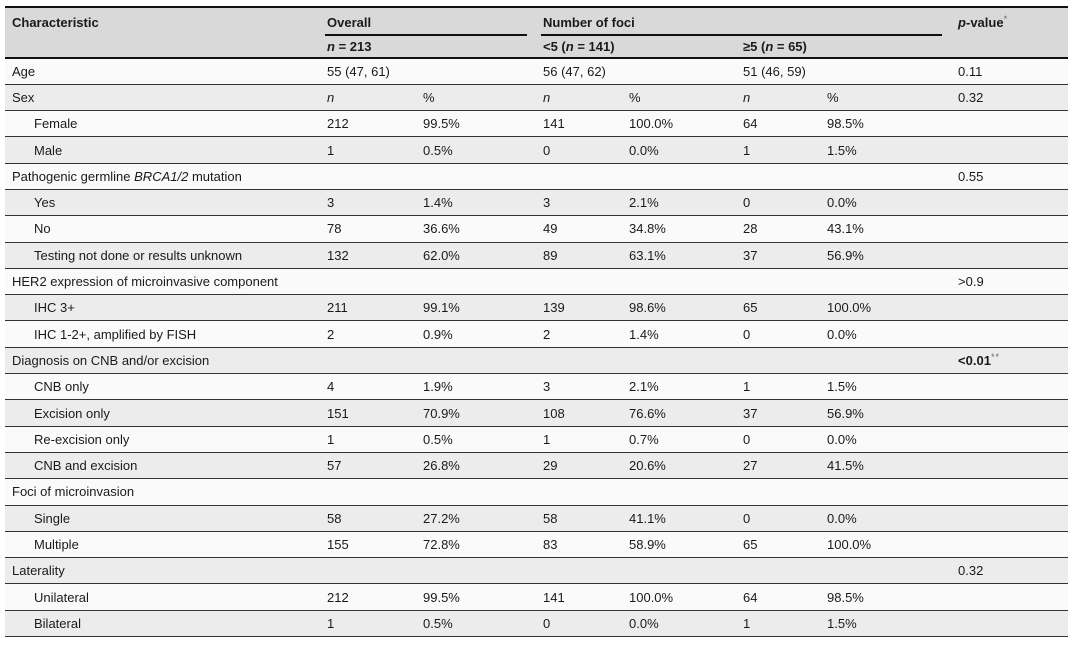 This screenshot has width=1080, height=648. Describe the element at coordinates (165, 255) in the screenshot. I see `row-label: Testing not done or results unknown` at that location.